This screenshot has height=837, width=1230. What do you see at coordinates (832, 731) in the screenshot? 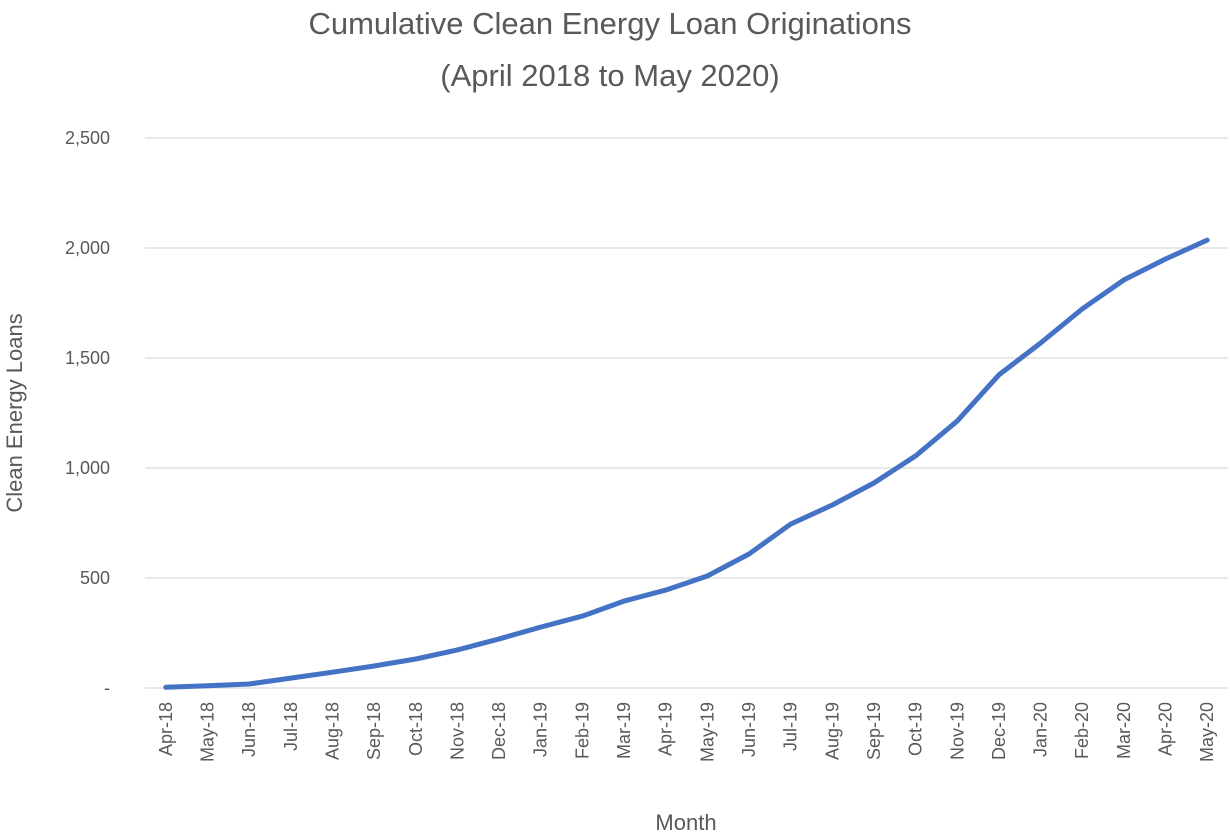
I see `x-tick-label: Aug-19` at bounding box center [832, 731].